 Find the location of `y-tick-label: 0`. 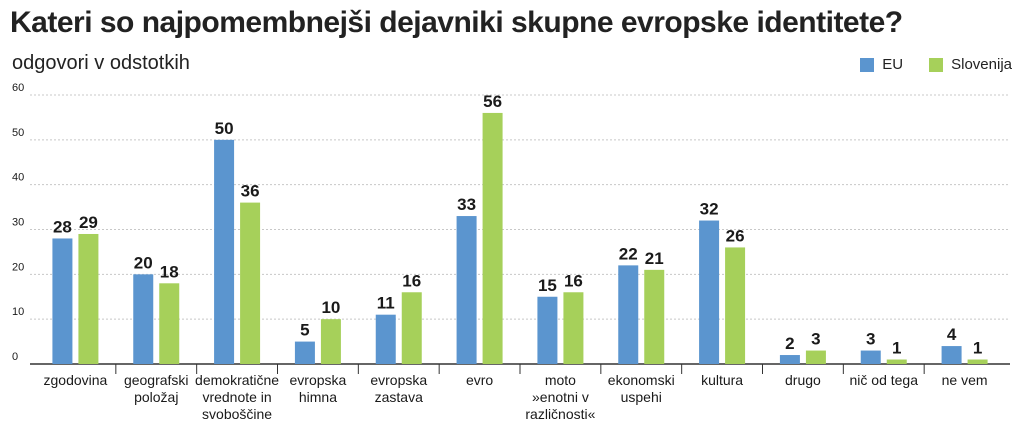

y-tick-label: 0 is located at coordinates (15, 357).